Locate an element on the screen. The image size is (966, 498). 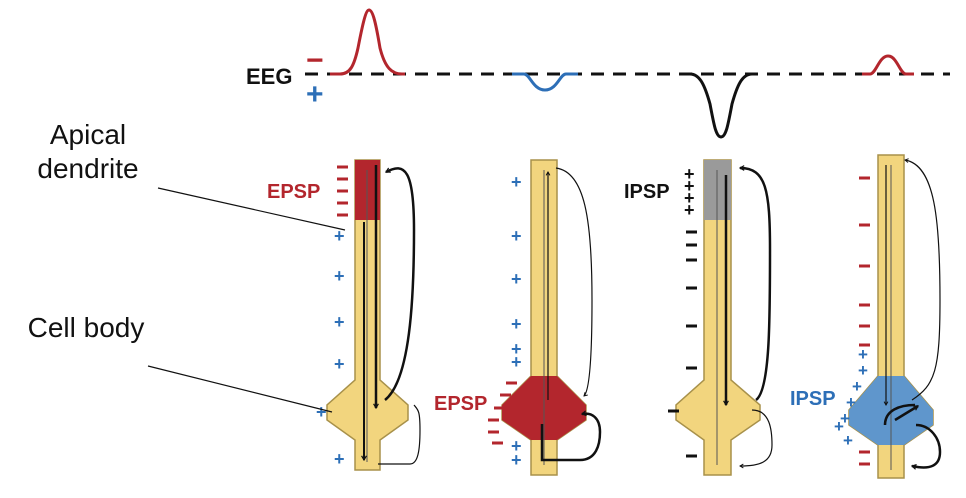
neuron-panel-2: + + + + + + + + EPSP is located at coordinates (518, 317).